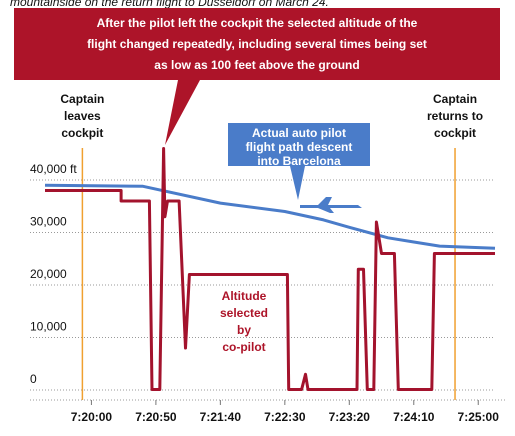 This screenshot has height=436, width=515. Describe the element at coordinates (244, 330) in the screenshot. I see `series-label: by` at that location.